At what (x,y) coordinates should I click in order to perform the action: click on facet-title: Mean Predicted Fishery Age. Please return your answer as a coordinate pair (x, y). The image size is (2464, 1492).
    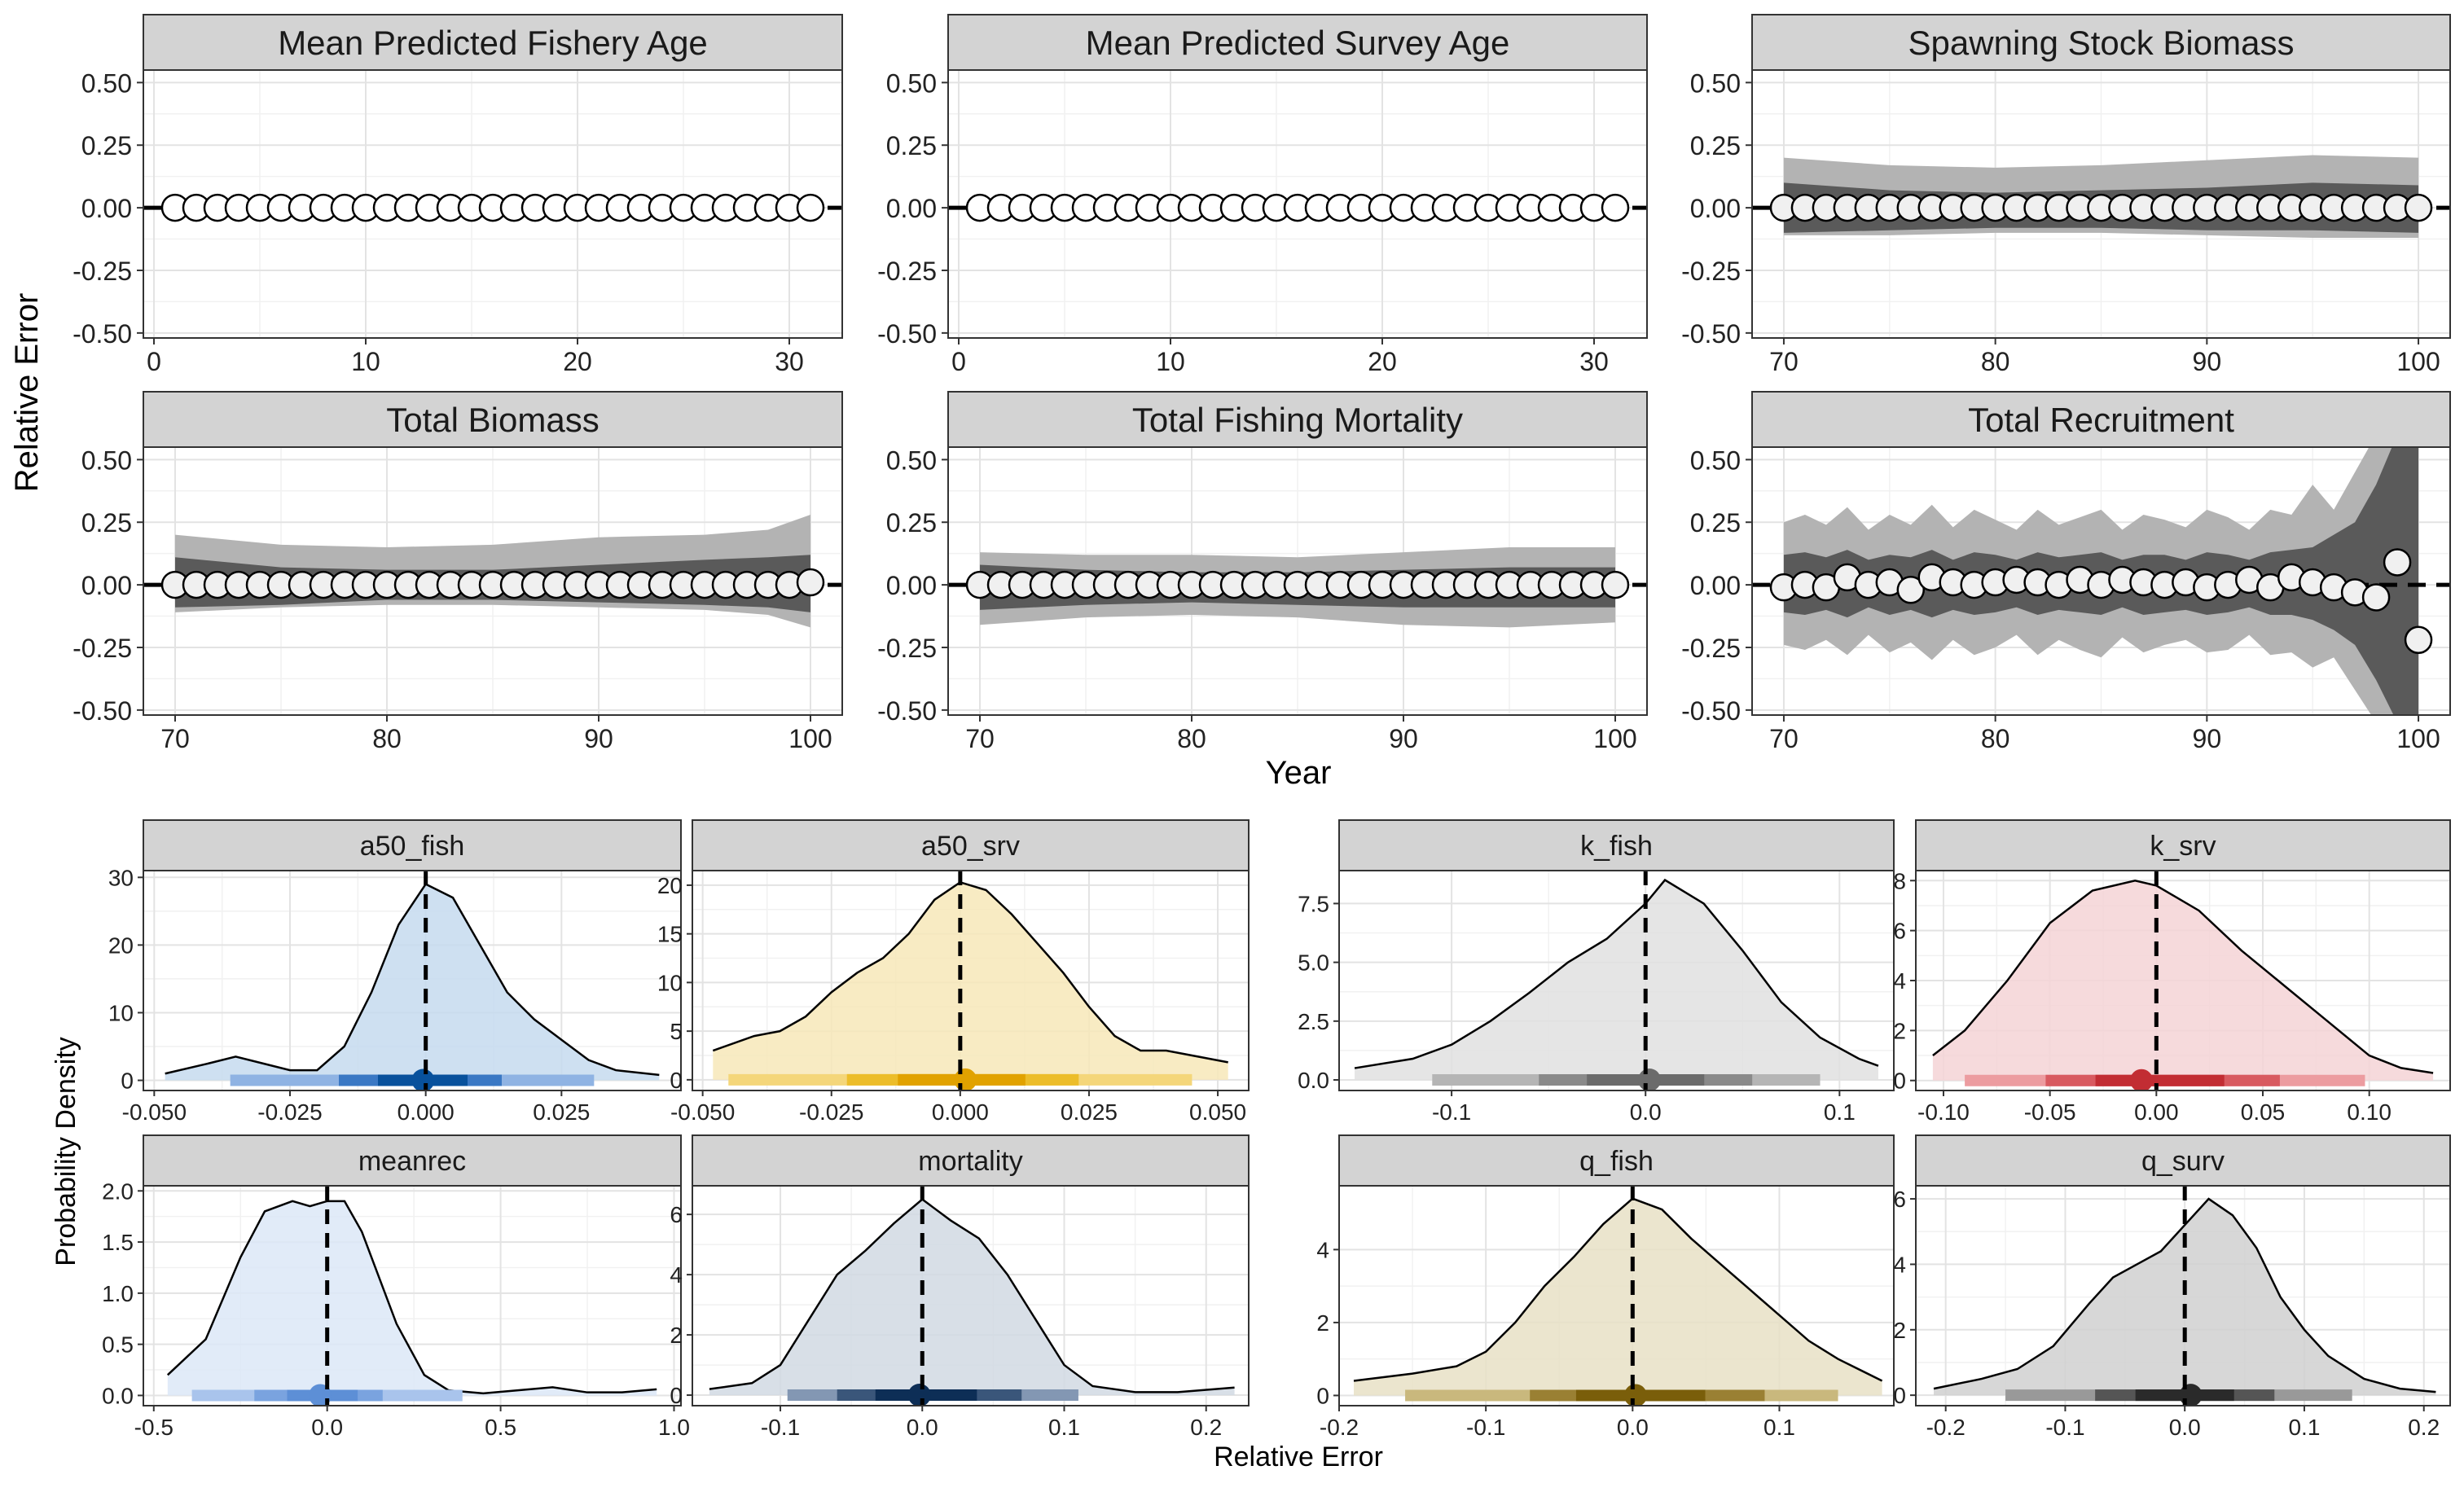
    Looking at the image, I should click on (493, 43).